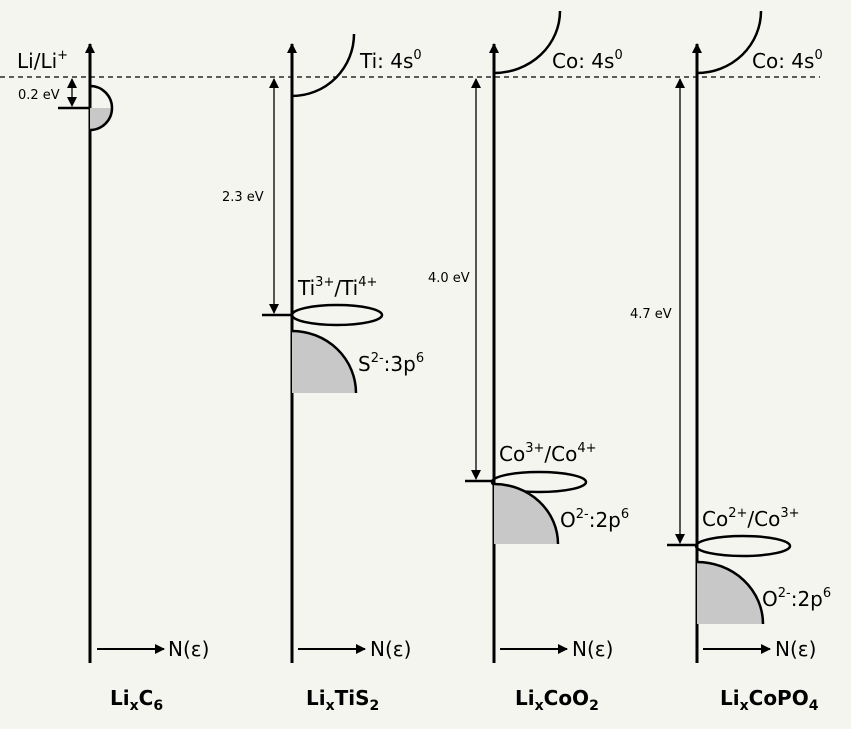 This screenshot has width=851, height=729. Describe the element at coordinates (101, 119) in the screenshot. I see `filled-band-lixc6` at that location.